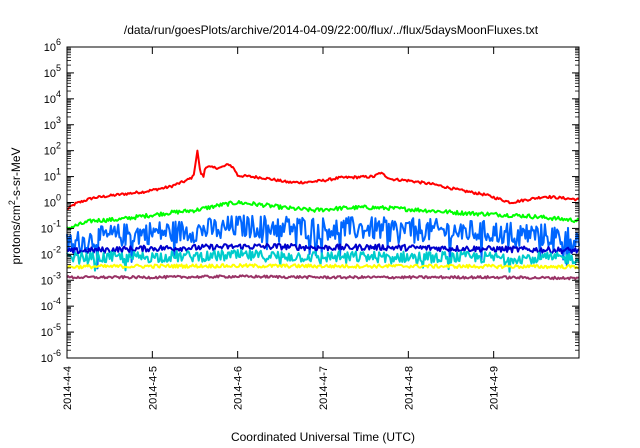  Describe the element at coordinates (51, 278) in the screenshot. I see `y-tick-label: 10⁻³` at that location.